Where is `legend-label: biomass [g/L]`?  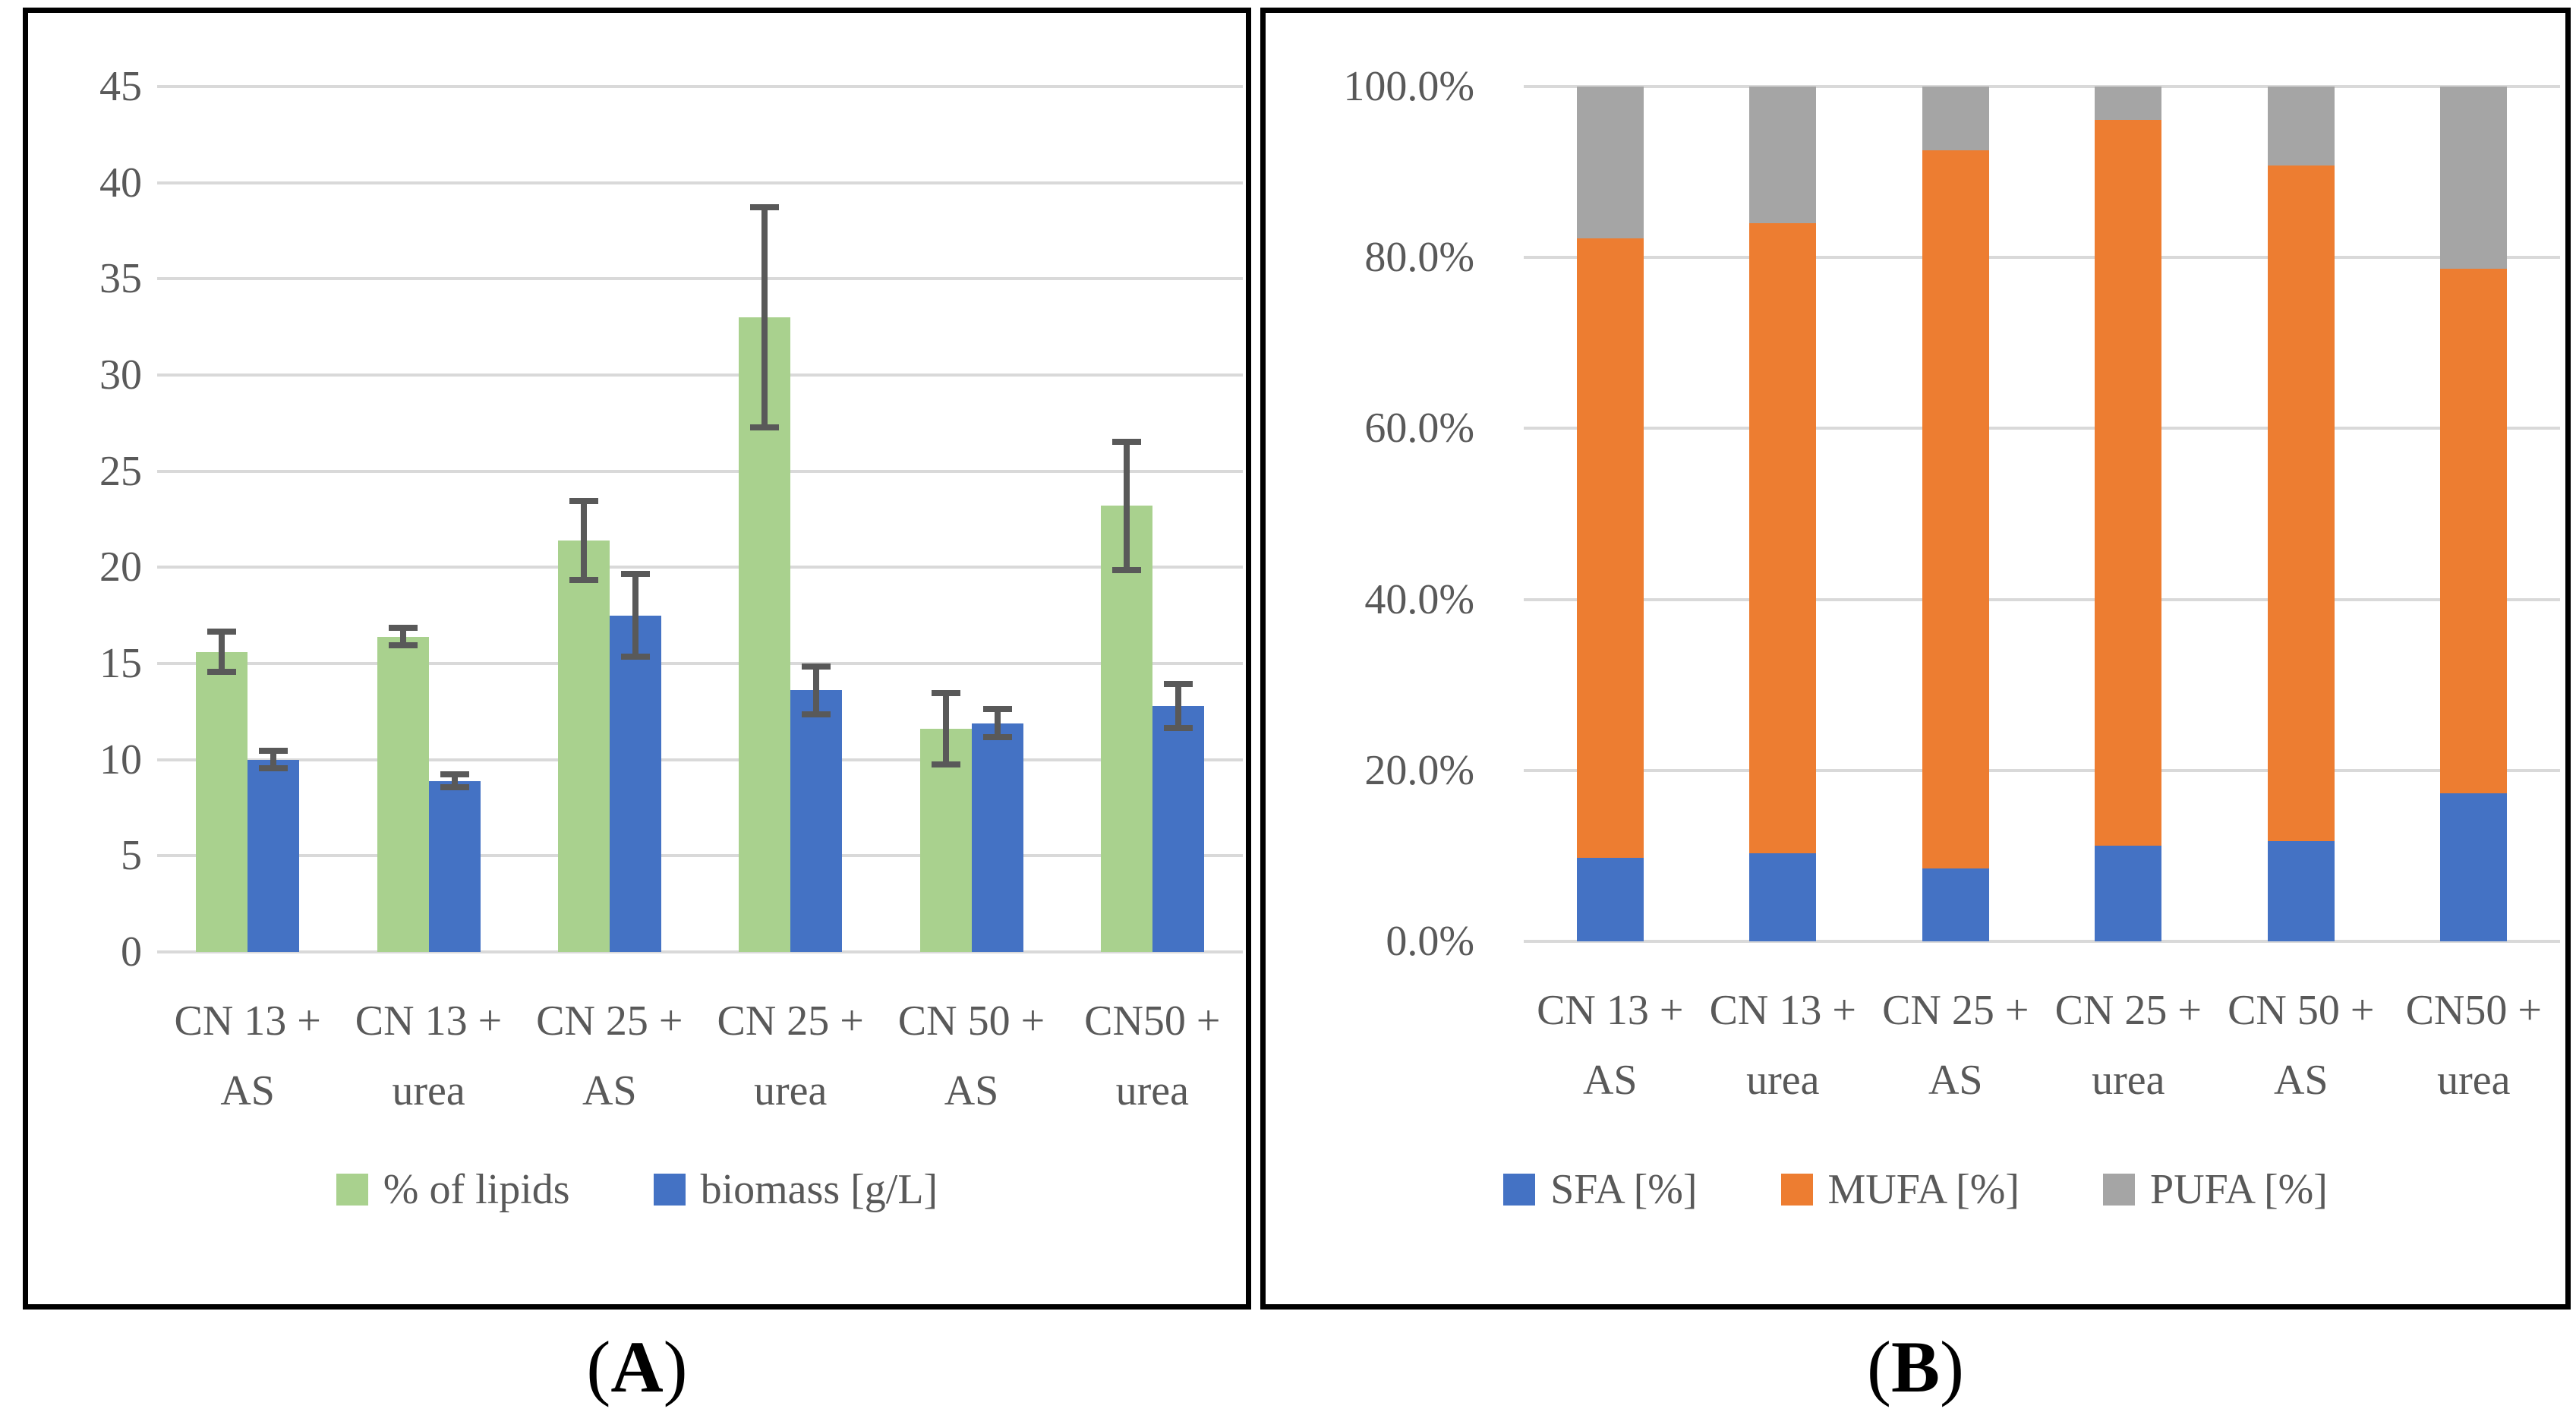 legend-label: biomass [g/L] is located at coordinates (819, 1189).